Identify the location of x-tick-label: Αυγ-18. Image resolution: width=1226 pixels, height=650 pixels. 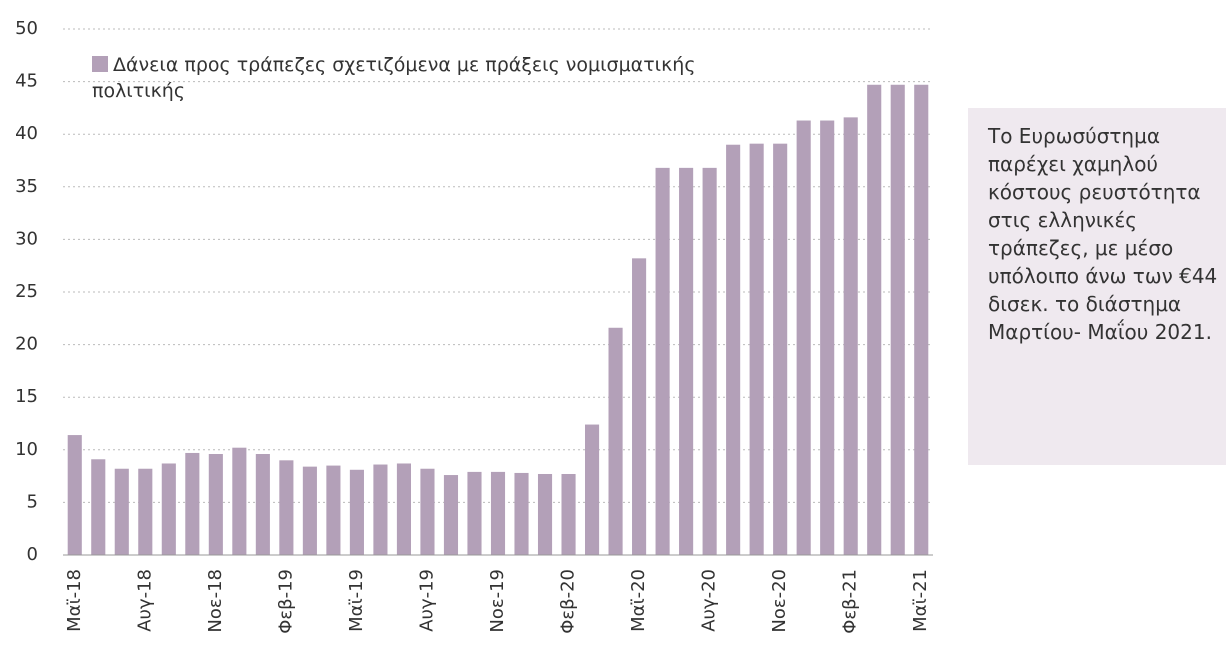
(144, 600).